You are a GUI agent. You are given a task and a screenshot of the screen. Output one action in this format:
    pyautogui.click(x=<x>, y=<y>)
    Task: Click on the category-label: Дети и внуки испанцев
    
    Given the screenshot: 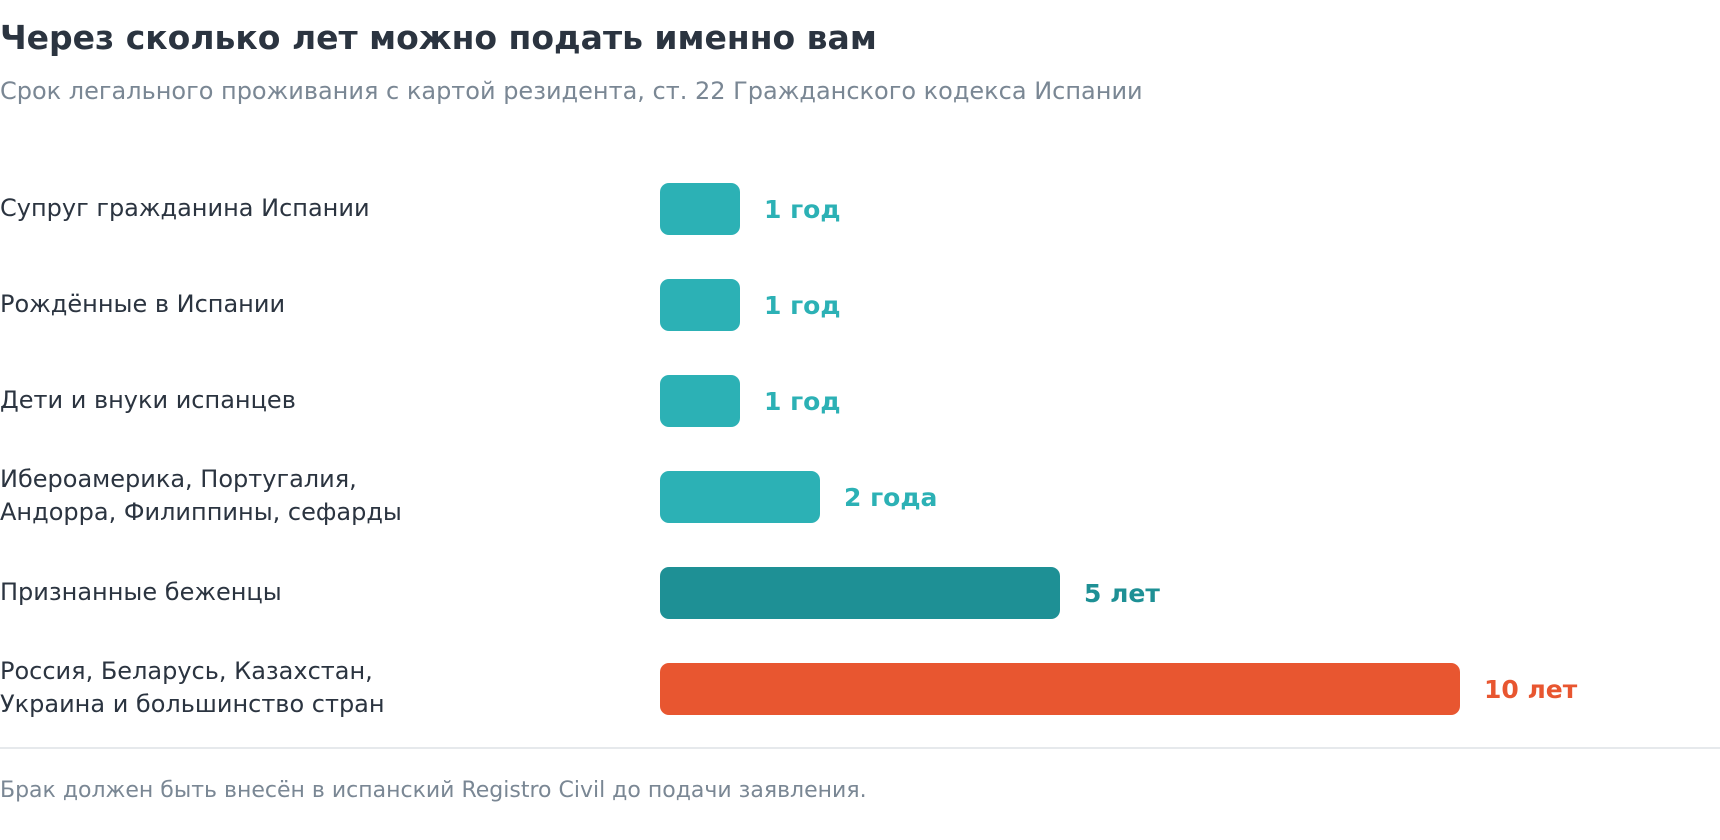 What is the action you would take?
    pyautogui.click(x=148, y=399)
    